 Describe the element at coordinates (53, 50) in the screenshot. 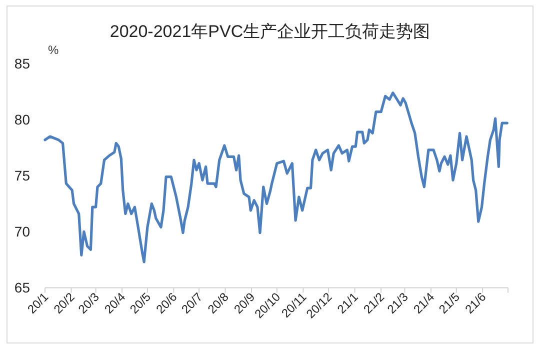

I see `y-axis-title: %` at that location.